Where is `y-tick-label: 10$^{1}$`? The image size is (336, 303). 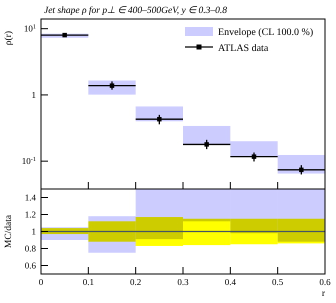 y-tick-label: 10$^{1}$ is located at coordinates (30, 28).